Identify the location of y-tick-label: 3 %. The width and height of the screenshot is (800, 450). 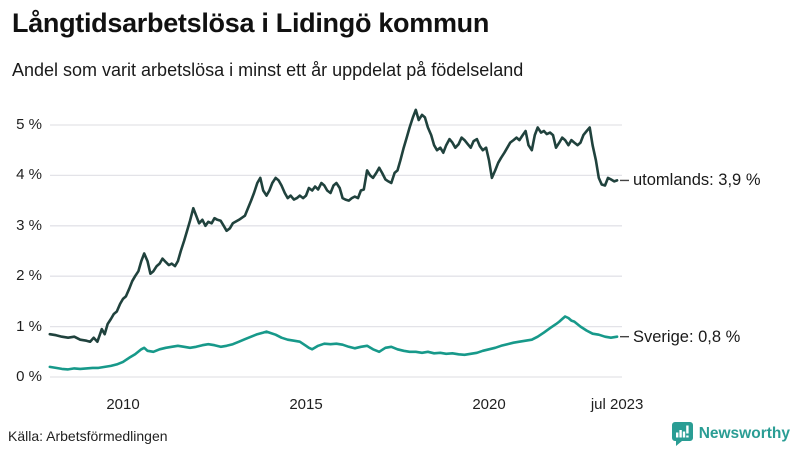
(29, 225).